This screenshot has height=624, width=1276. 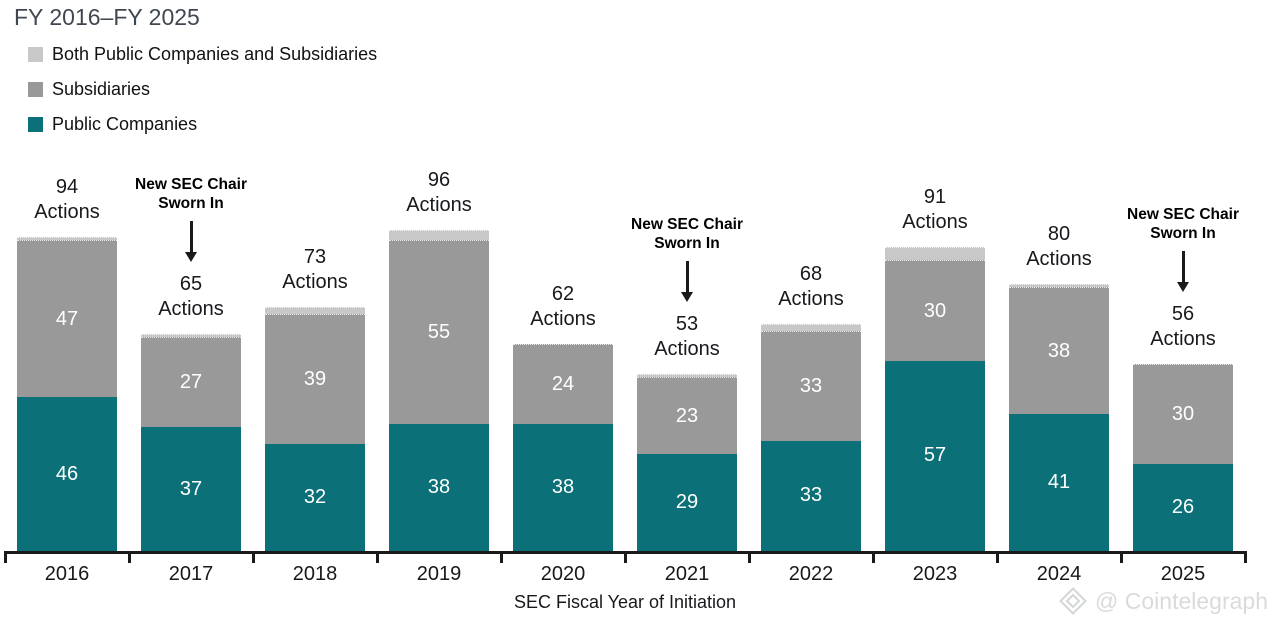 What do you see at coordinates (1059, 574) in the screenshot?
I see `x-tick-label-2024: 2024` at bounding box center [1059, 574].